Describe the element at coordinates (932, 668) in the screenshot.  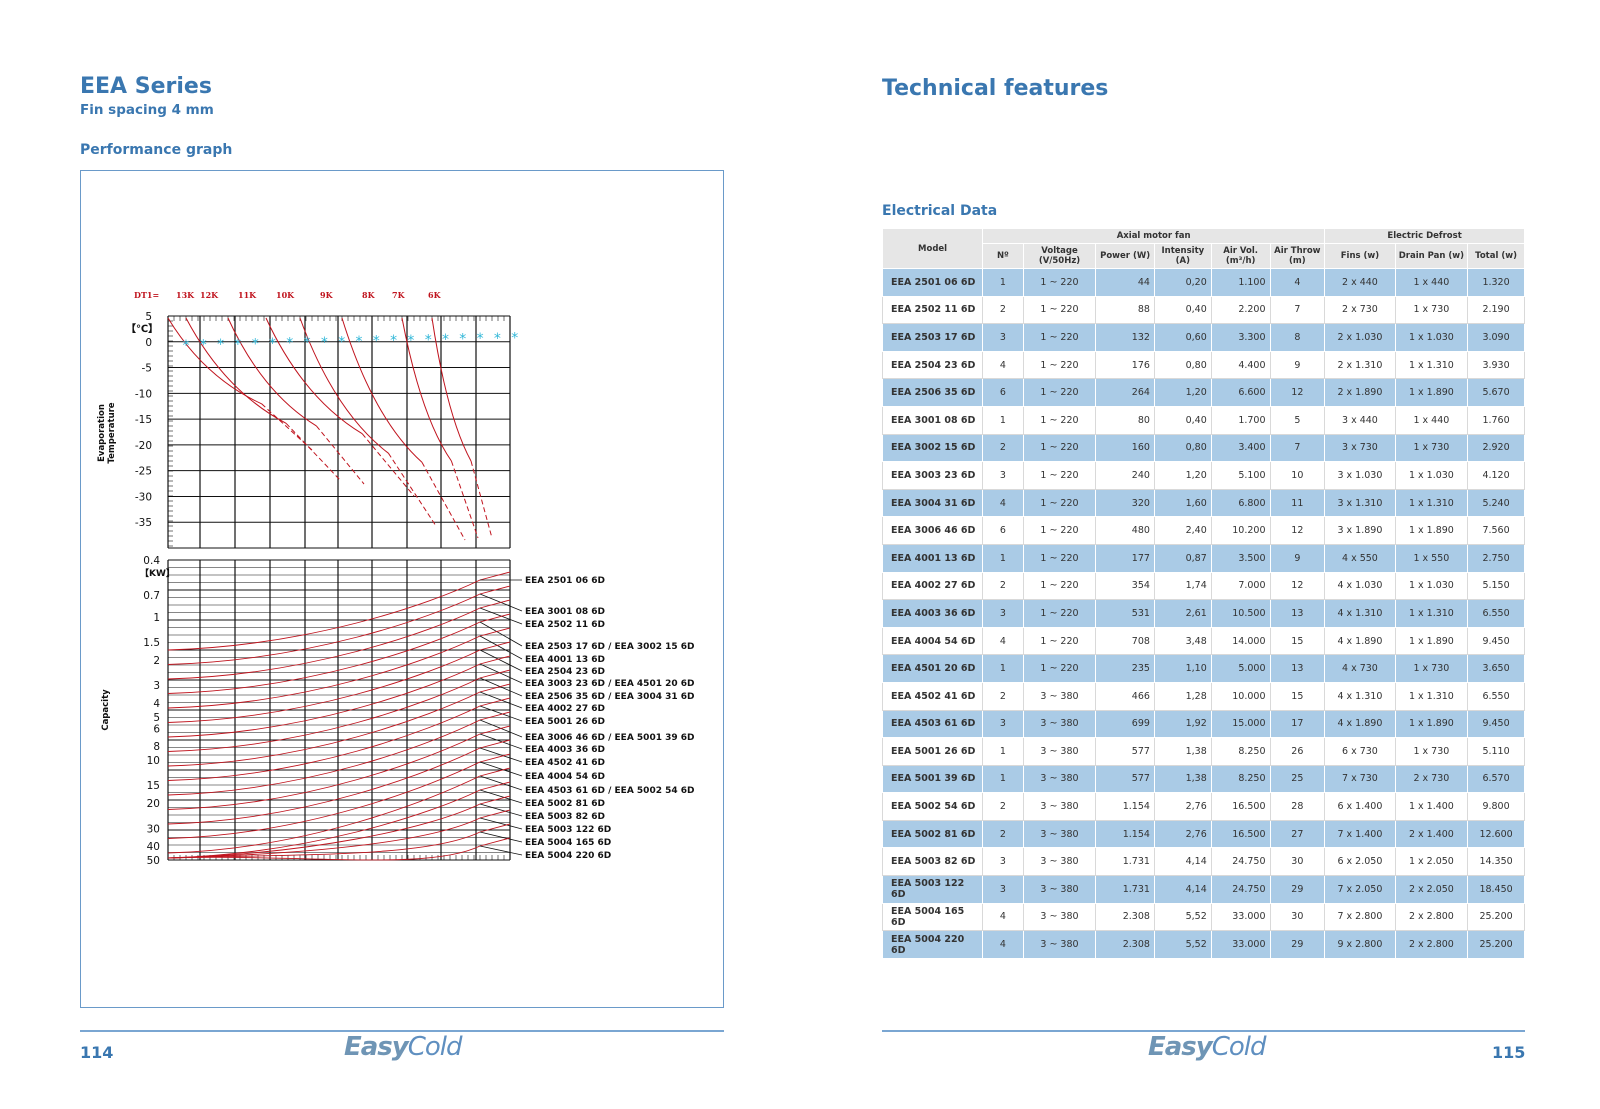
I see `cell-model: EEA 4501 20 6D` at that location.